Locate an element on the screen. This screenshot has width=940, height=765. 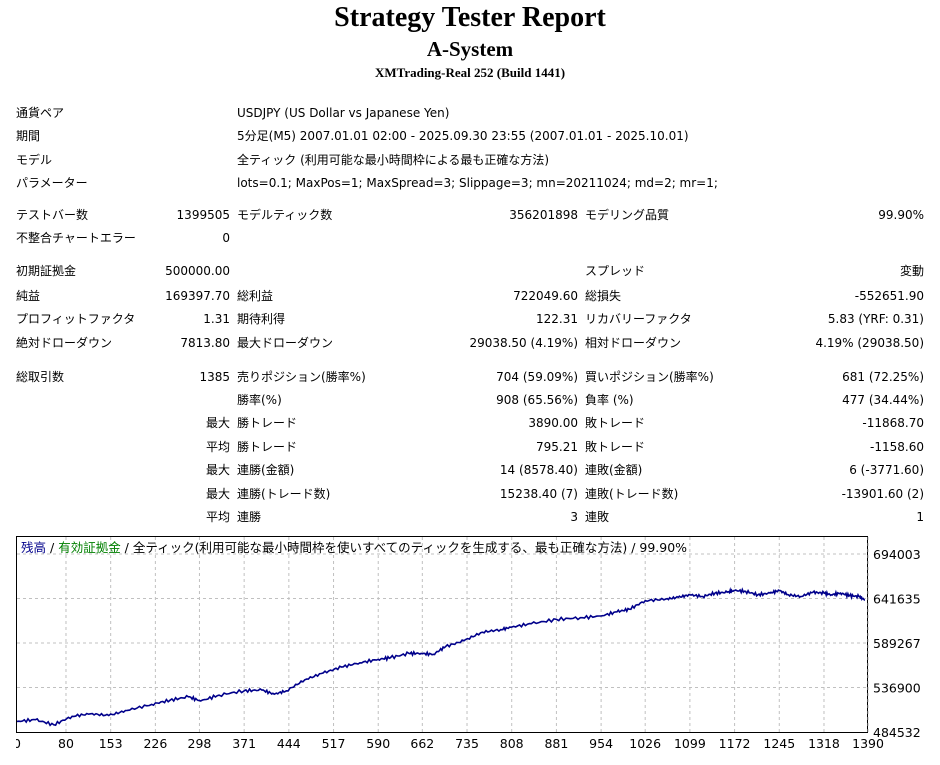
abs-drawdown-label: 絶対ドローダウン is located at coordinates (64, 343).